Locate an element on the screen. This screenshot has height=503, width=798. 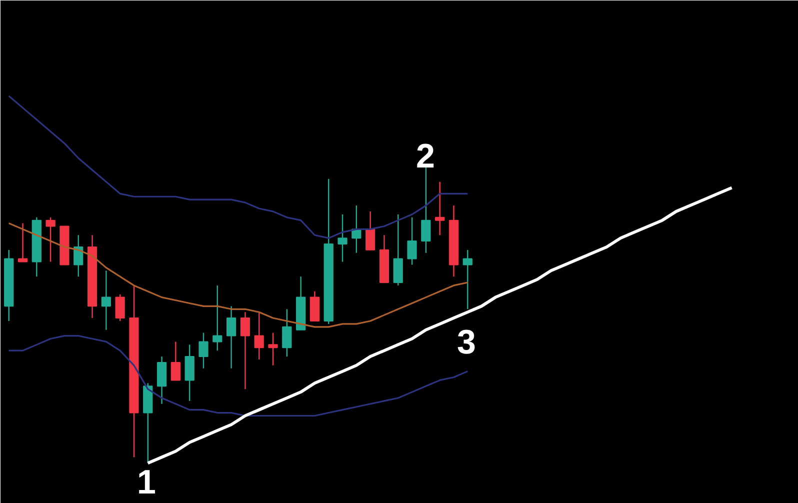
annotation: 3 is located at coordinates (466, 343).